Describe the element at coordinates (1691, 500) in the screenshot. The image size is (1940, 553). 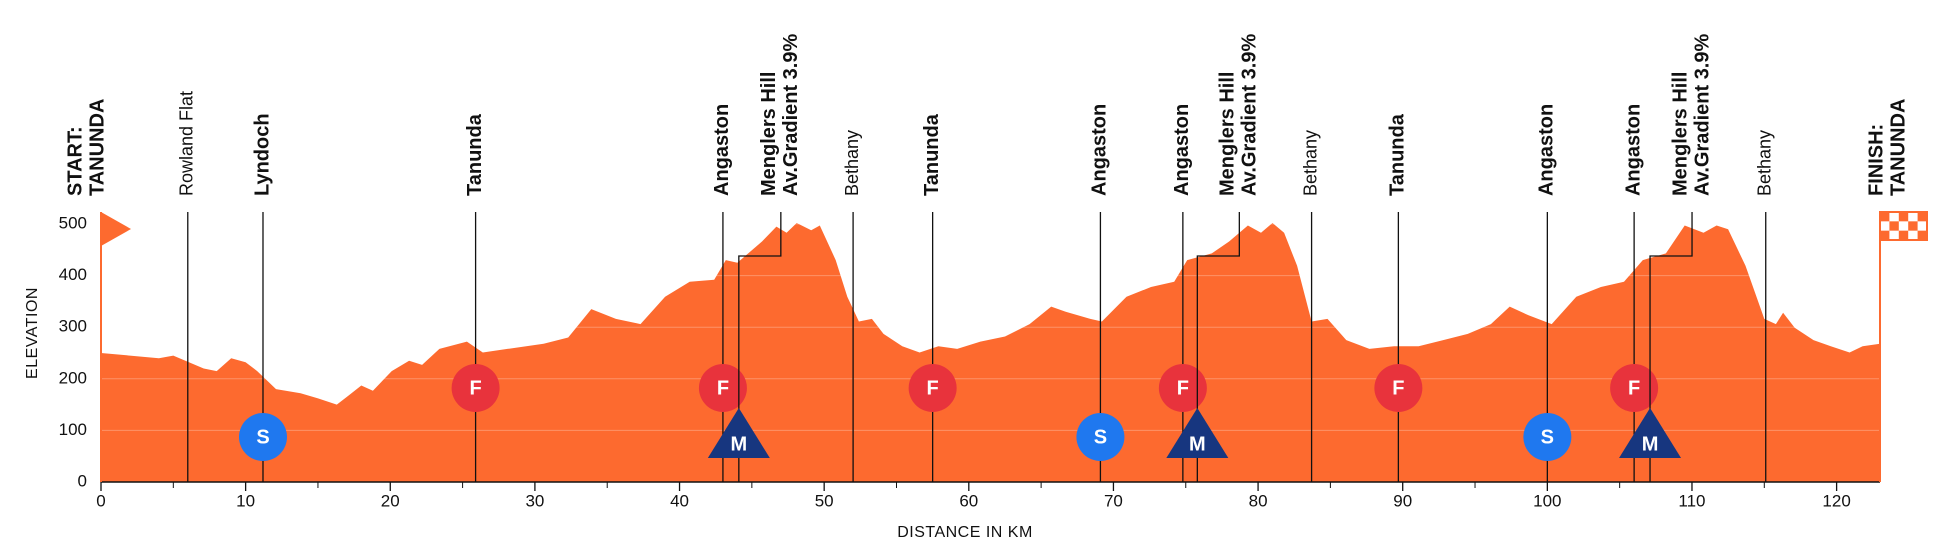
I see `x-tick-label: 110` at that location.